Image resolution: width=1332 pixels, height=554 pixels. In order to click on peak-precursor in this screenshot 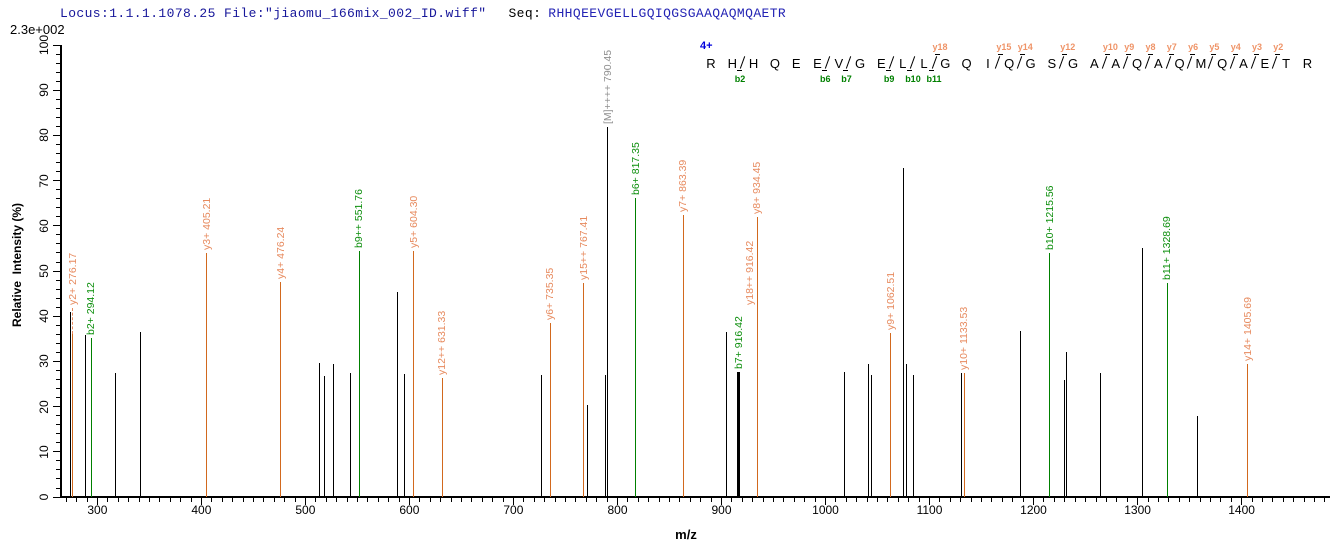, I will do `click(739, 434)`.